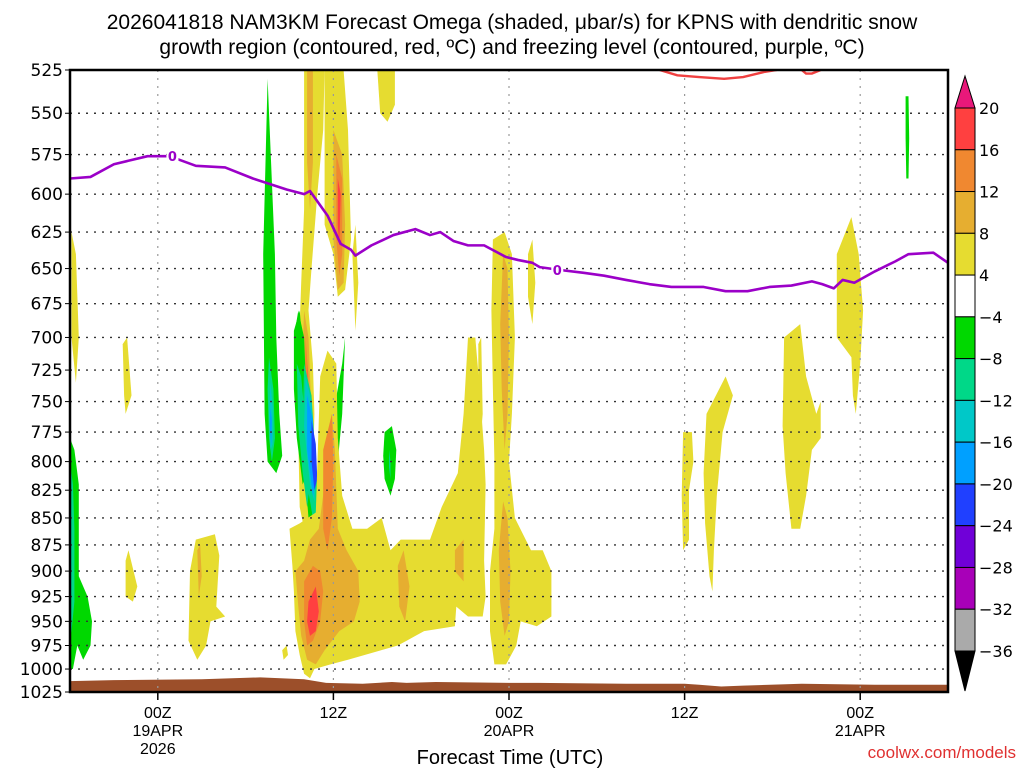 This screenshot has width=1024, height=768. Describe the element at coordinates (996, 609) in the screenshot. I see `colorbar-tick-label: −32` at that location.